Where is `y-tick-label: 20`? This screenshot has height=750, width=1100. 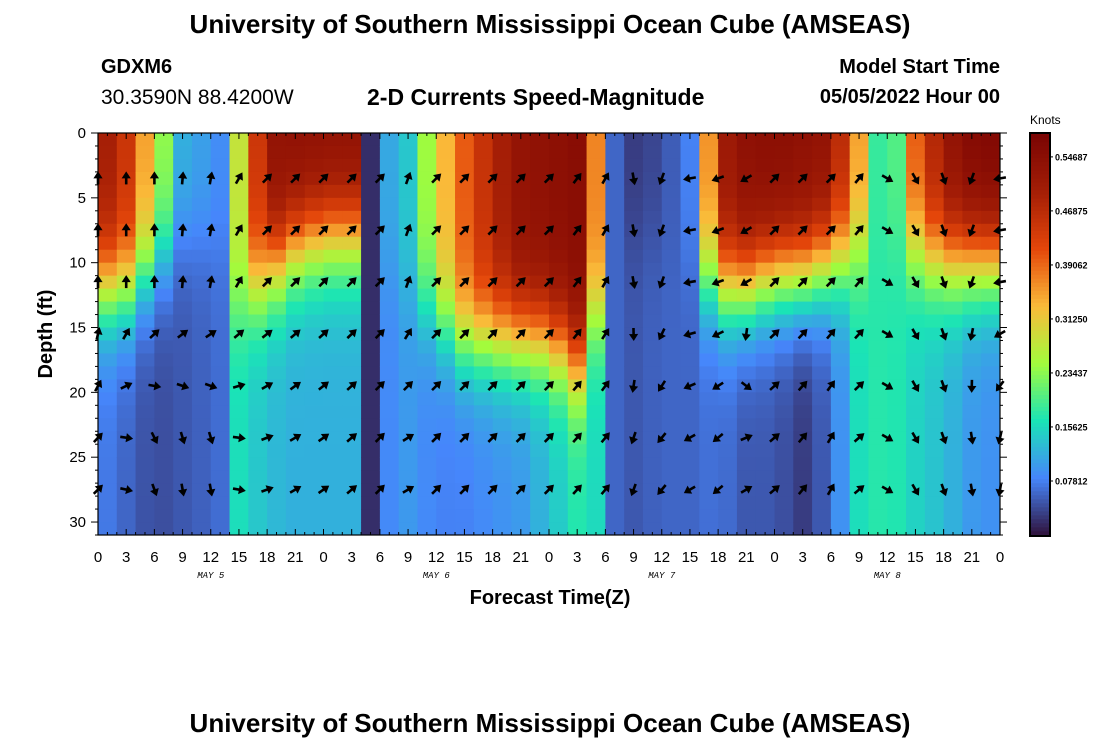
y-tick-label: 20 is located at coordinates (77, 392).